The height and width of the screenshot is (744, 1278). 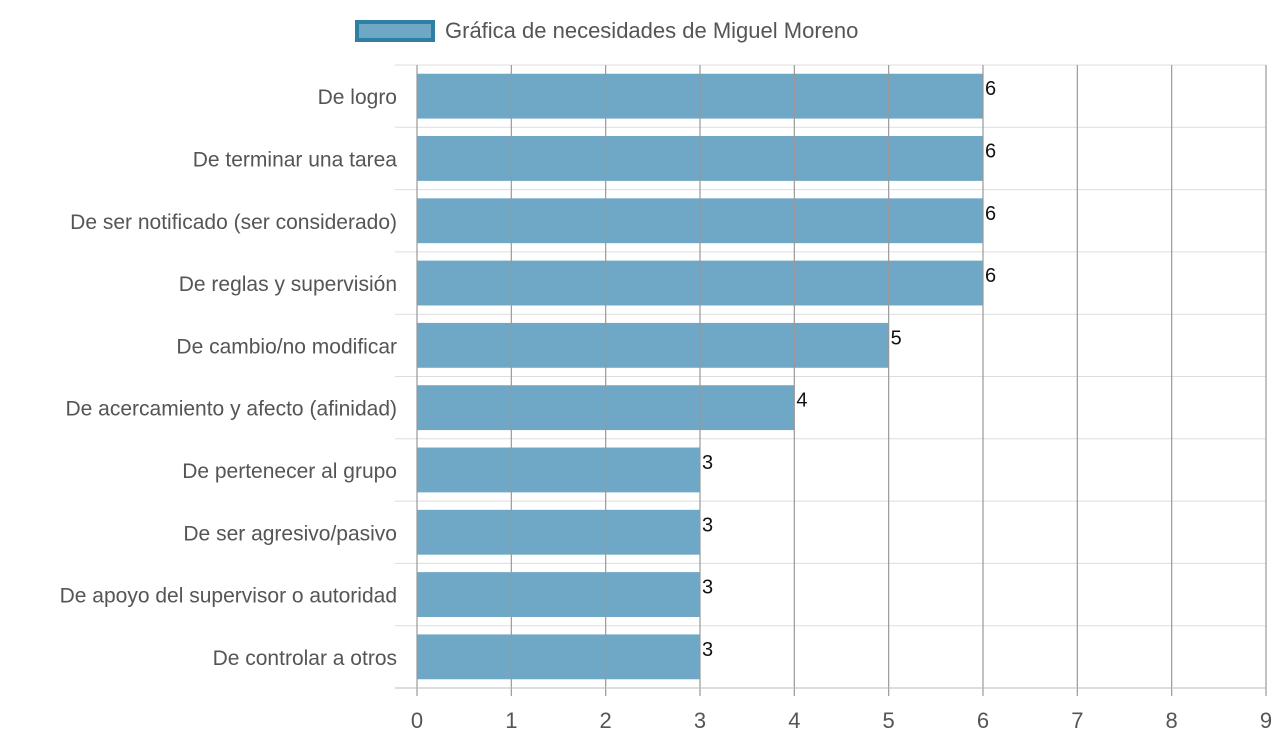 I want to click on data-label: 4, so click(x=801, y=401).